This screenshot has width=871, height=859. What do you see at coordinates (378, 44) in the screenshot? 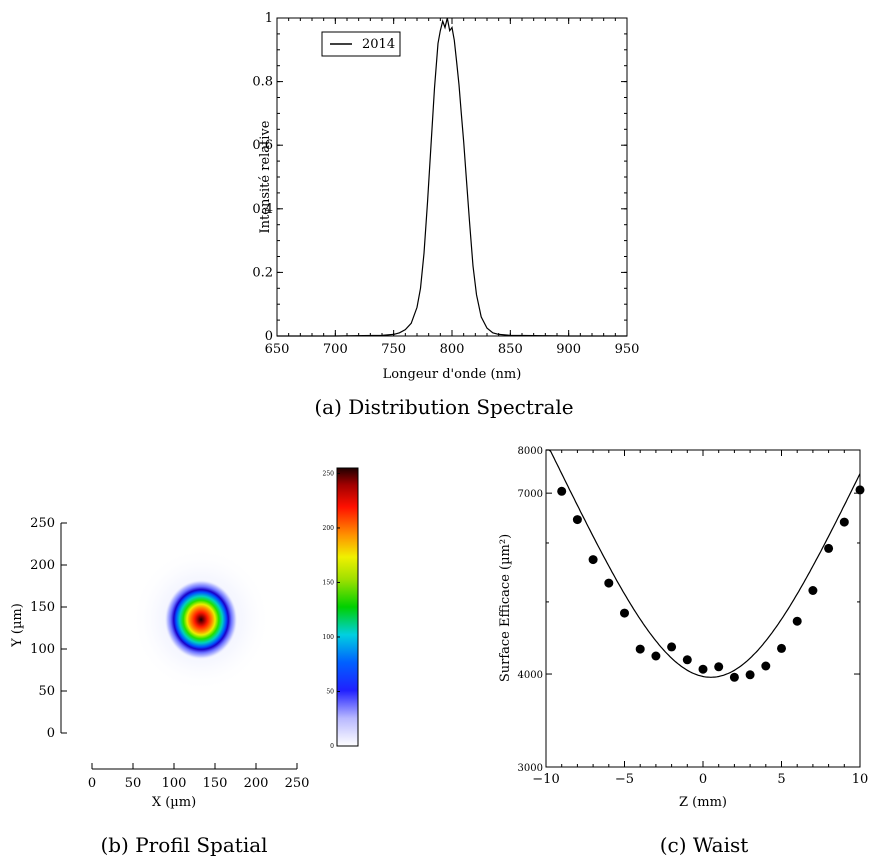
I see `spectrum-legend-label: 2014` at bounding box center [378, 44].